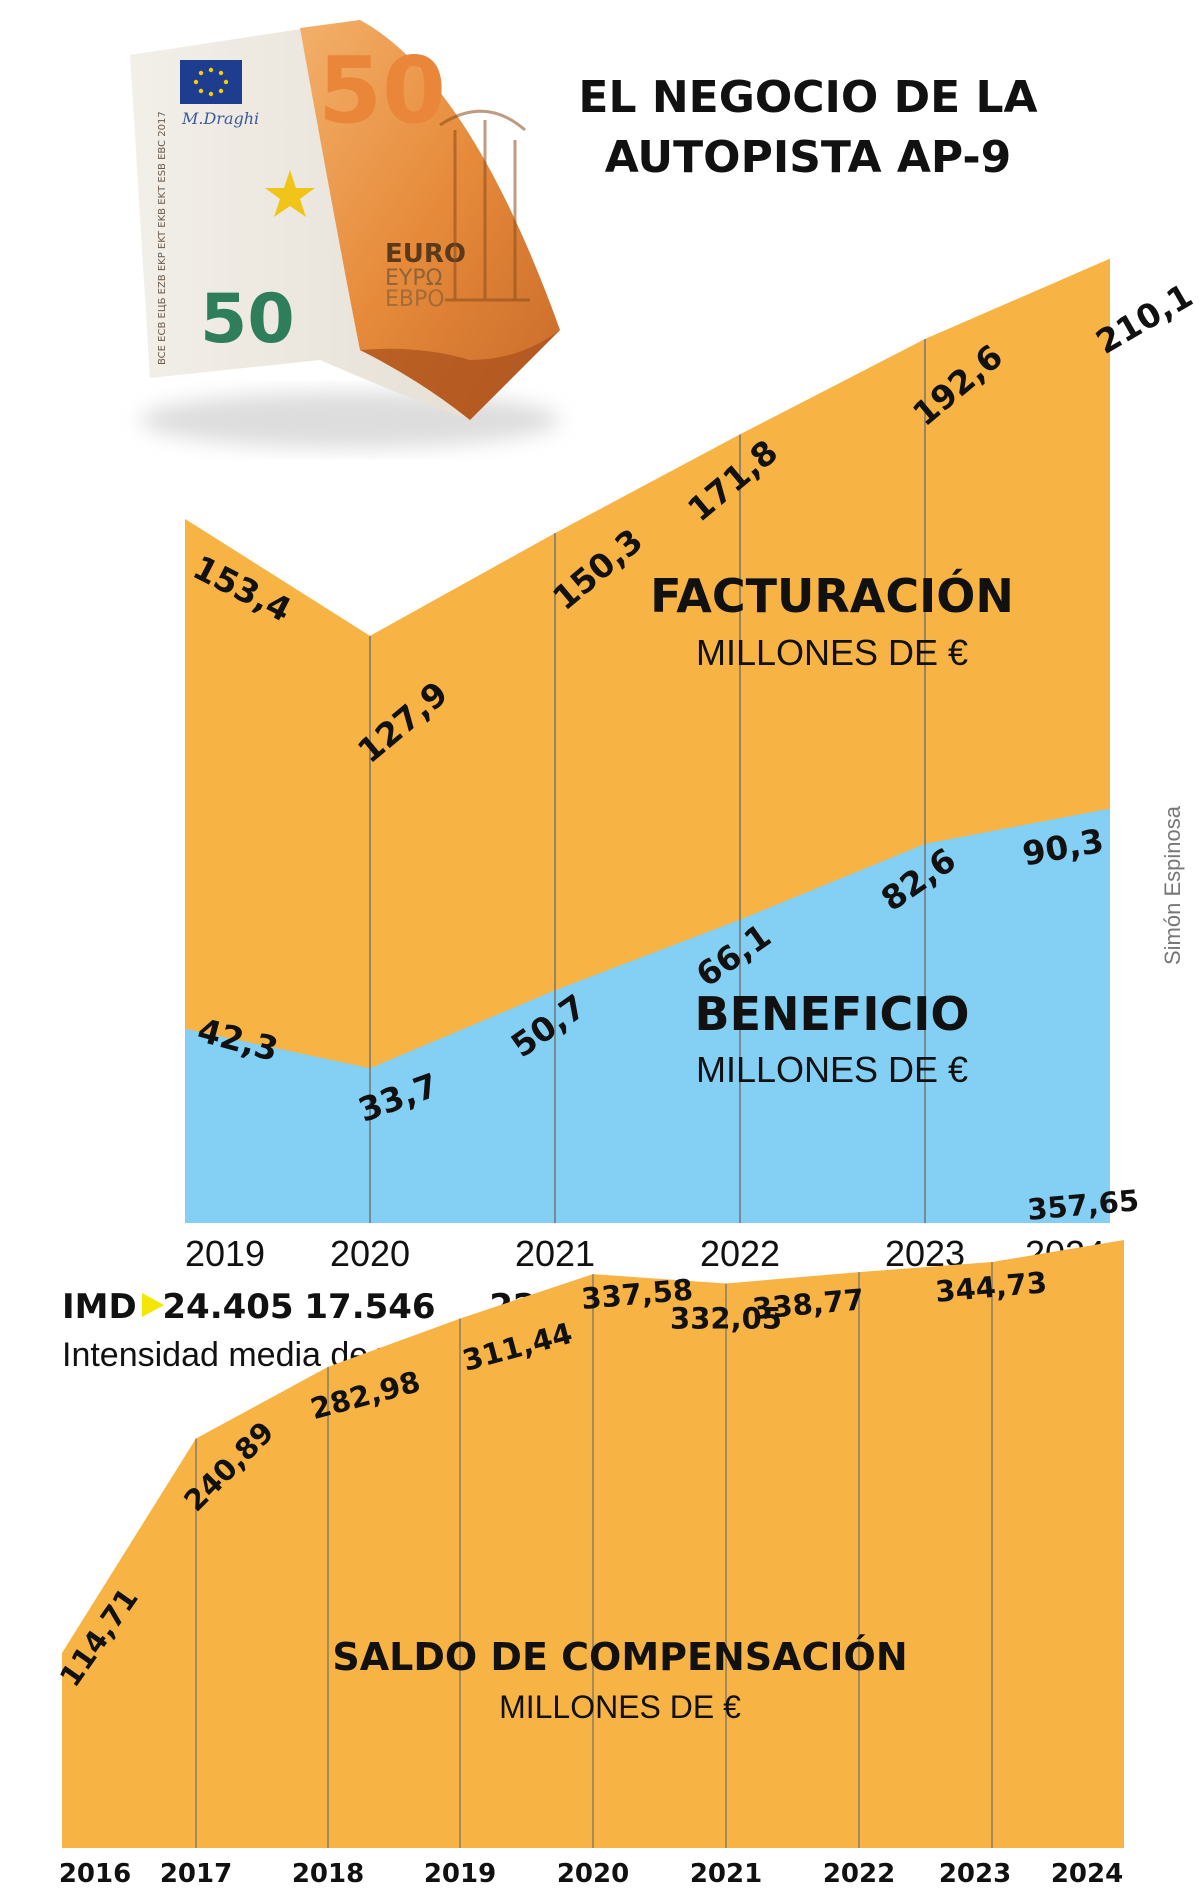 The image size is (1200, 1889). Describe the element at coordinates (328, 1874) in the screenshot. I see `year-label: 2018` at that location.